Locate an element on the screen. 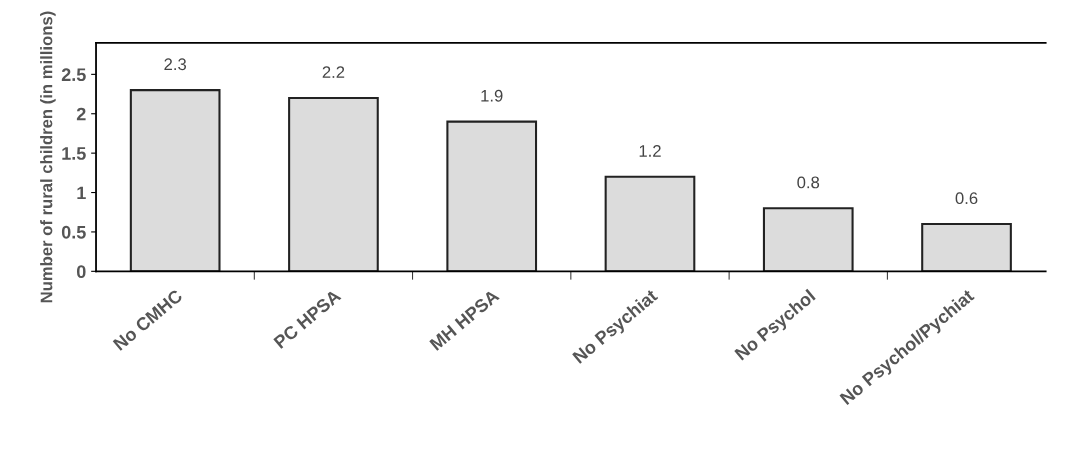 The image size is (1067, 476). data-label: 0.6 is located at coordinates (966, 198).